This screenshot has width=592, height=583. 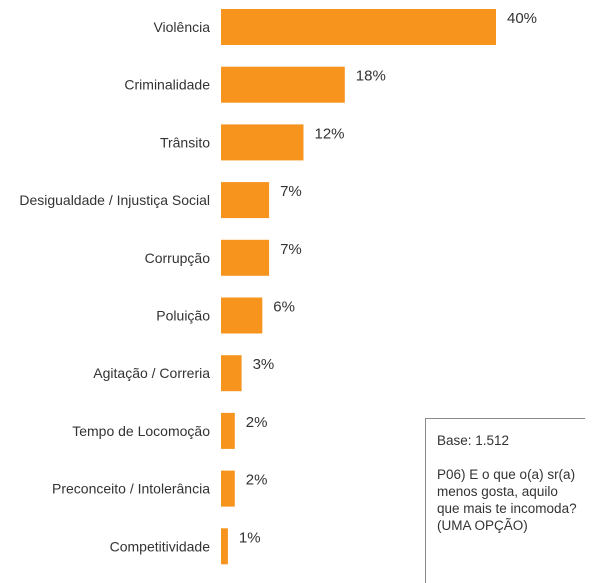 I want to click on category-label-8: Preconceito / Intolerância, so click(x=131, y=489).